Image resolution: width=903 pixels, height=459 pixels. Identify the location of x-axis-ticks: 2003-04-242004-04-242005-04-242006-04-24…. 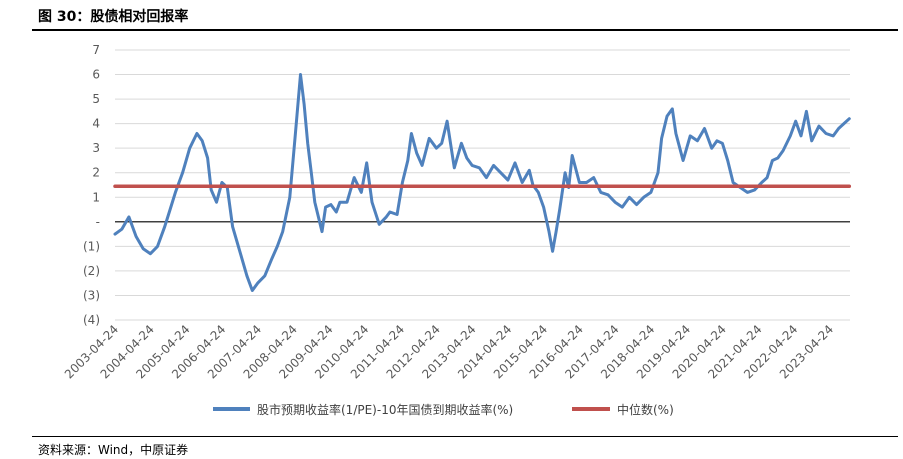
(449, 351).